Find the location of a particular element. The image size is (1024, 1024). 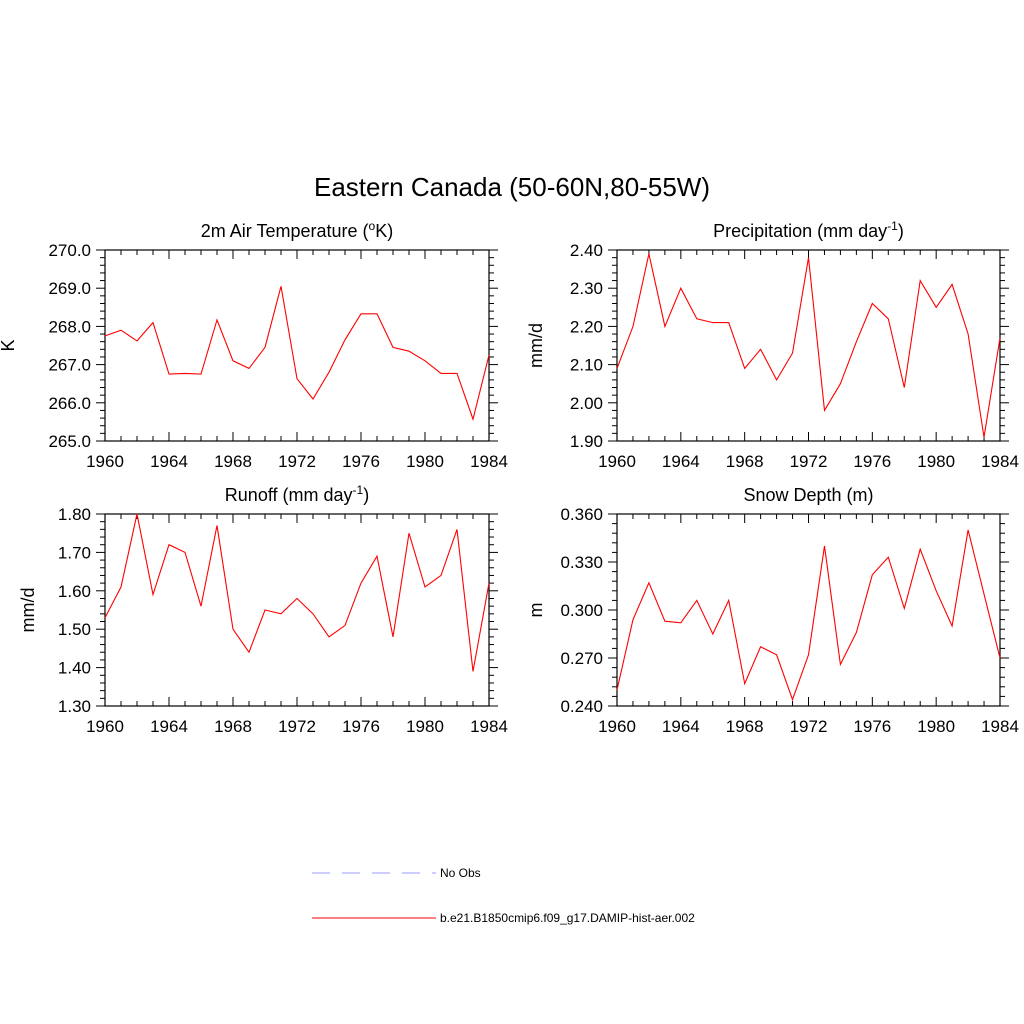

panel-title: 2m Air Temperature (oK) is located at coordinates (297, 230).